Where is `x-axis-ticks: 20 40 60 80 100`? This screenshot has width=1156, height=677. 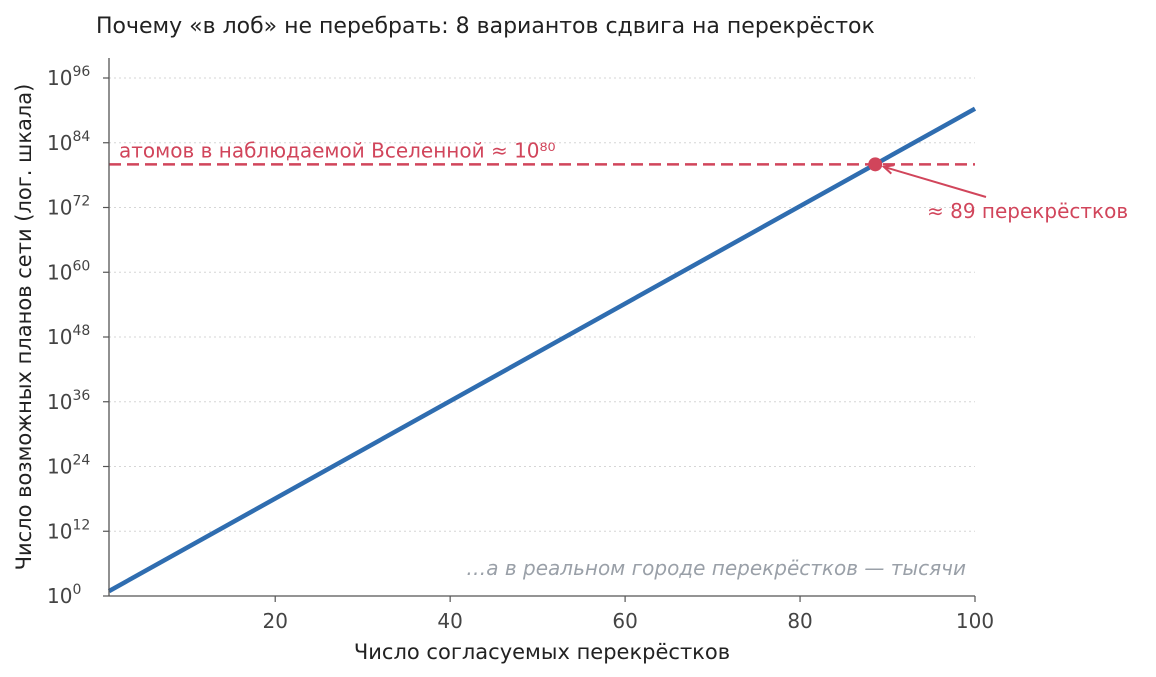
x-axis-ticks: 20 40 60 80 100 is located at coordinates (628, 614).